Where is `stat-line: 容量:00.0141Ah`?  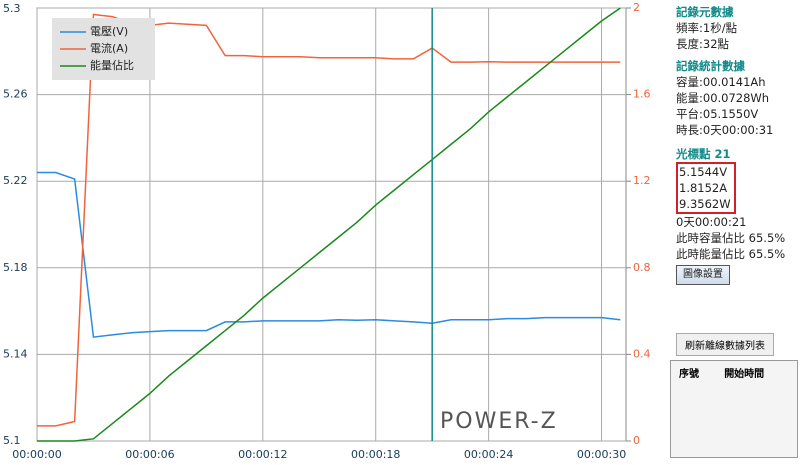
stat-line: 容量:00.0141Ah is located at coordinates (721, 82).